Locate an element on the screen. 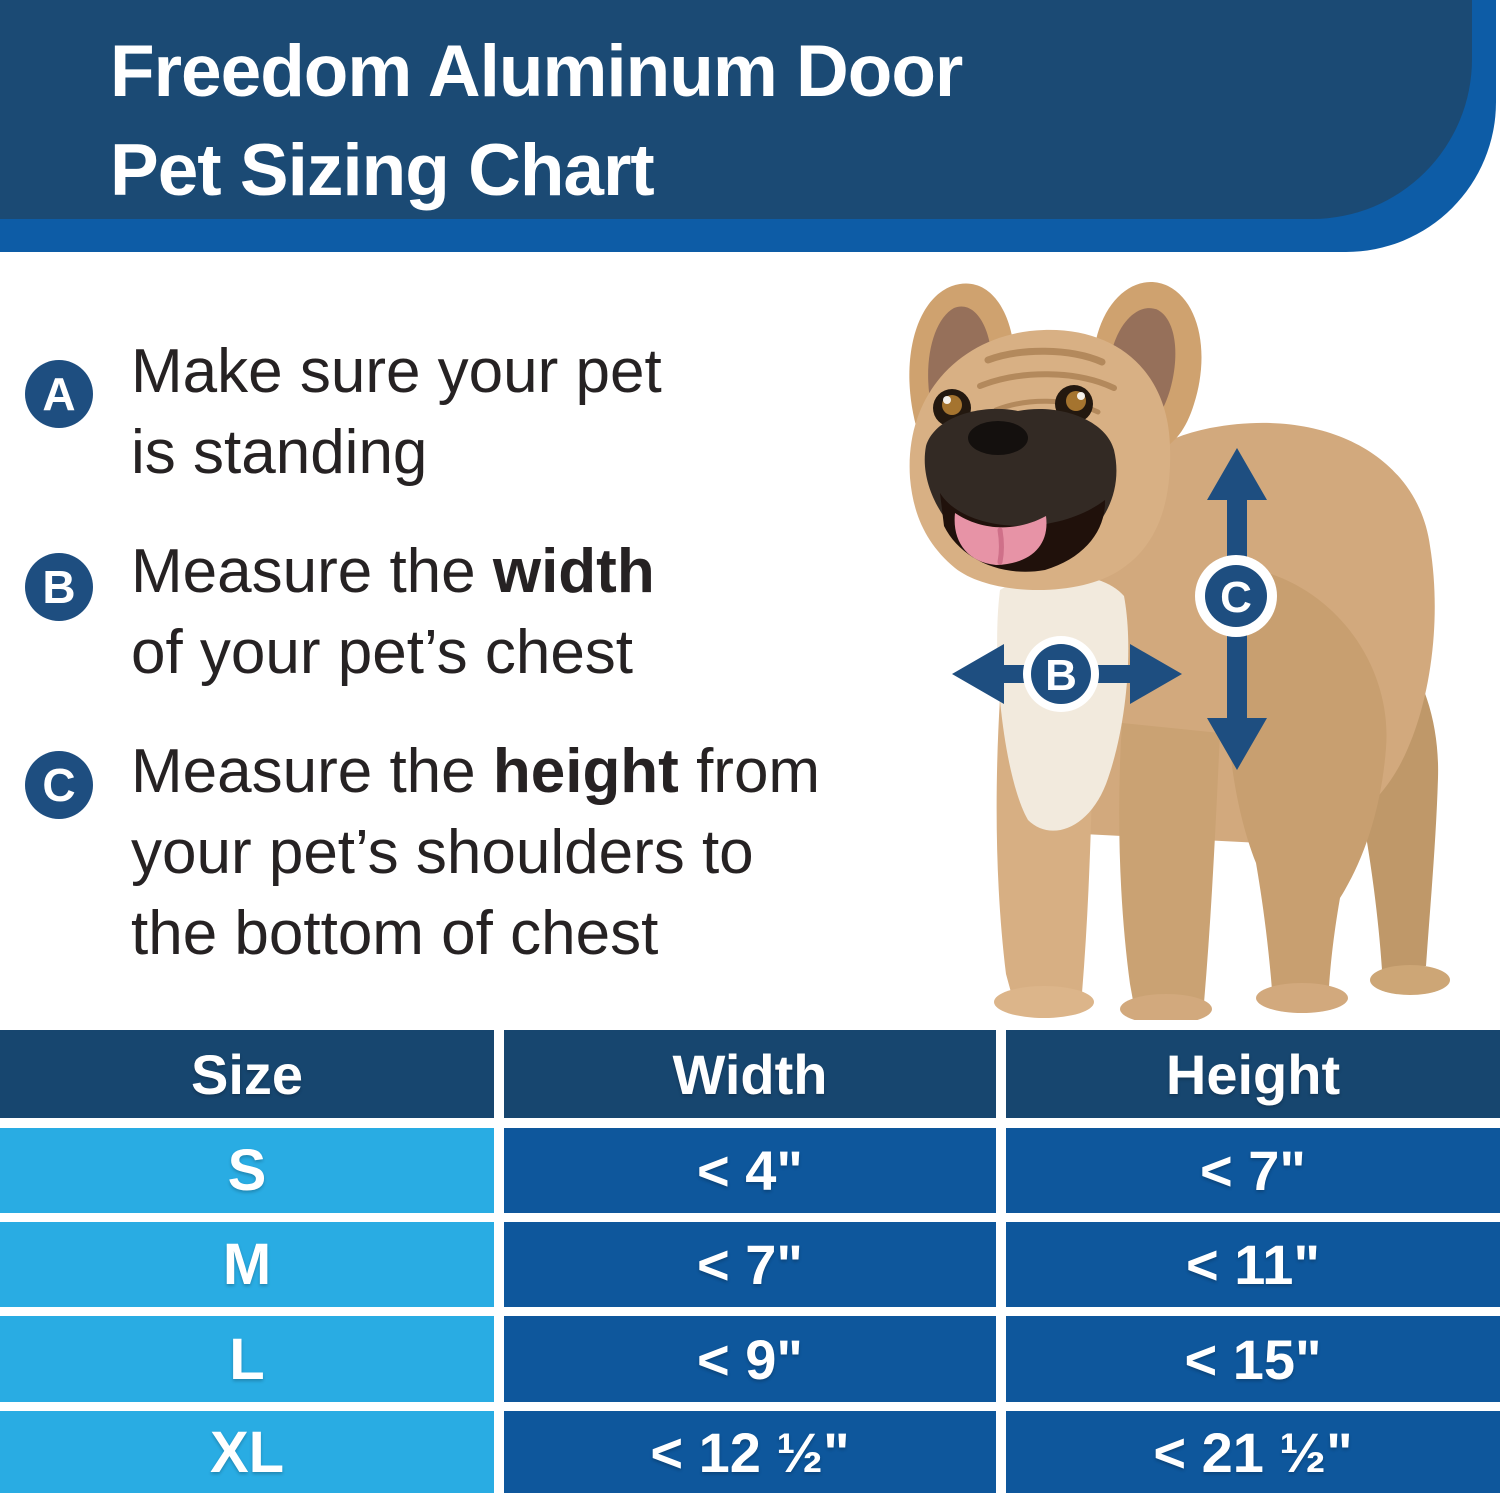 The width and height of the screenshot is (1500, 1500). step-b-badge: B is located at coordinates (59, 587).